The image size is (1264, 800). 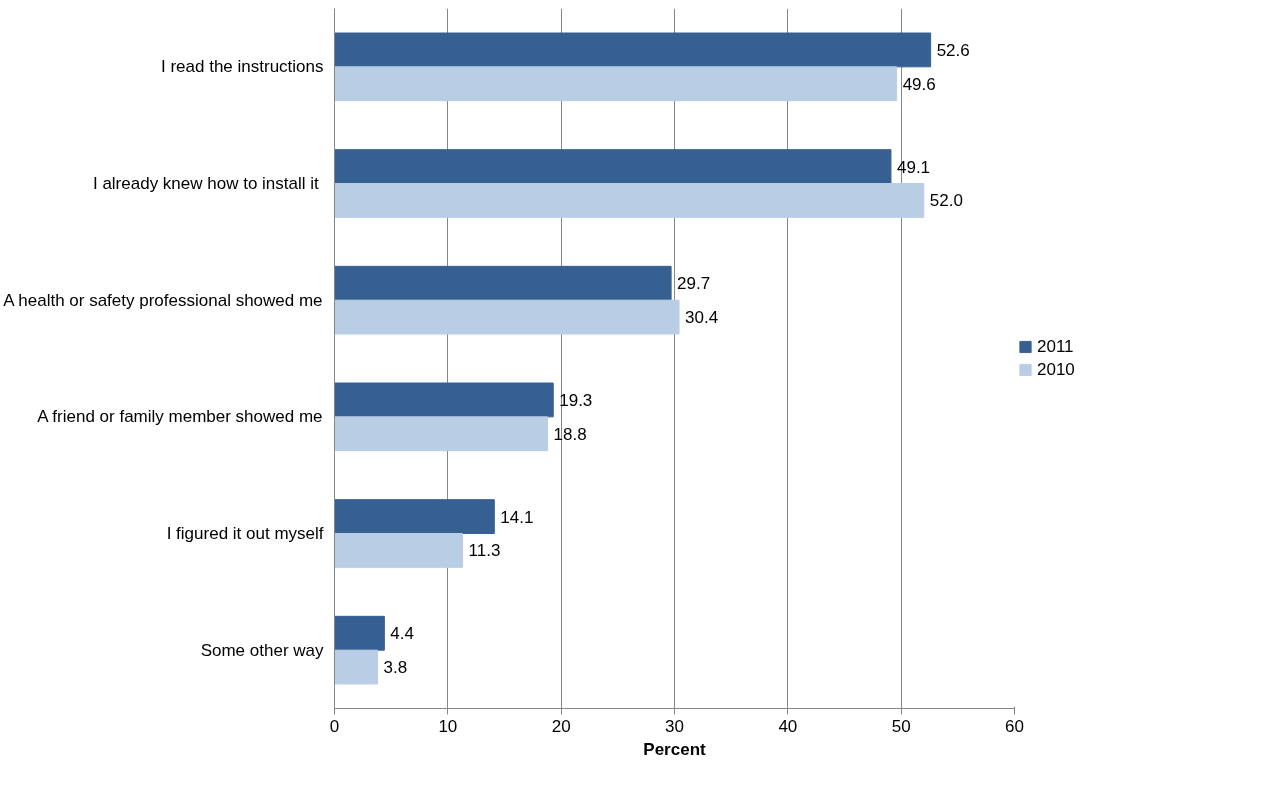 I want to click on data-label: 4.4, so click(x=402, y=634).